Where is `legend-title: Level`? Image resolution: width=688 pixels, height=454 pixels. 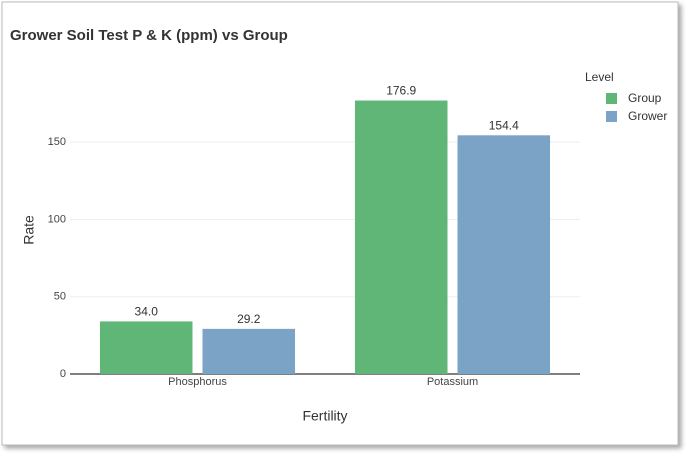
legend-title: Level is located at coordinates (599, 77).